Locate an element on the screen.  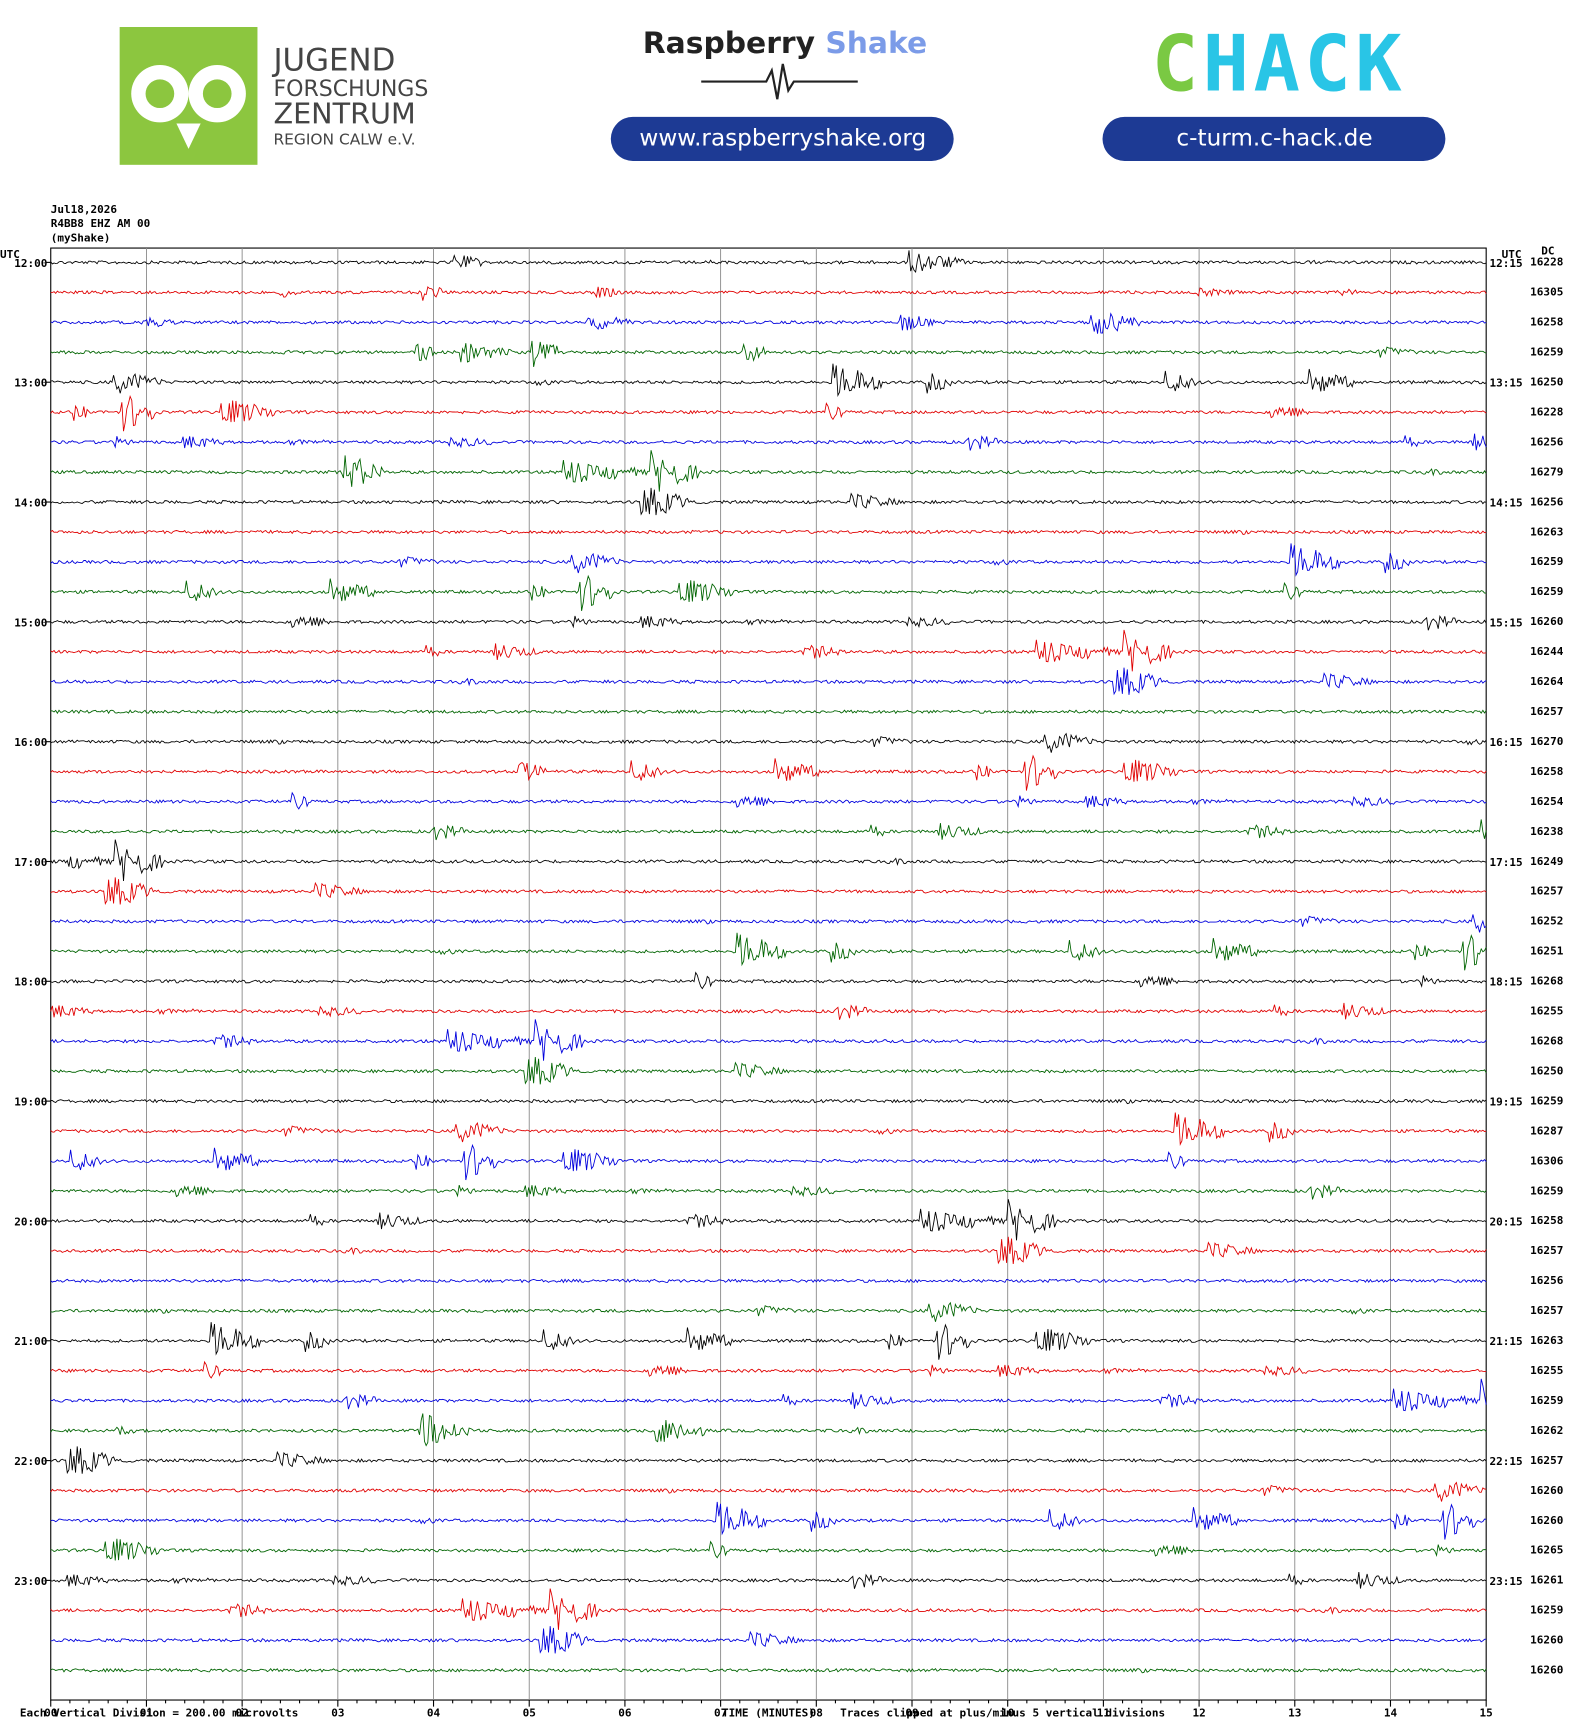
dc-value: 16268 is located at coordinates (1546, 981).